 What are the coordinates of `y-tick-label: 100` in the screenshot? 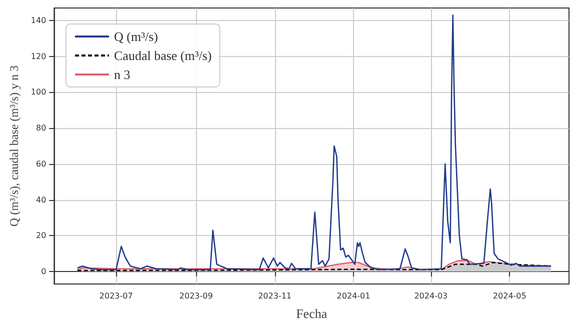 It's located at (38, 92).